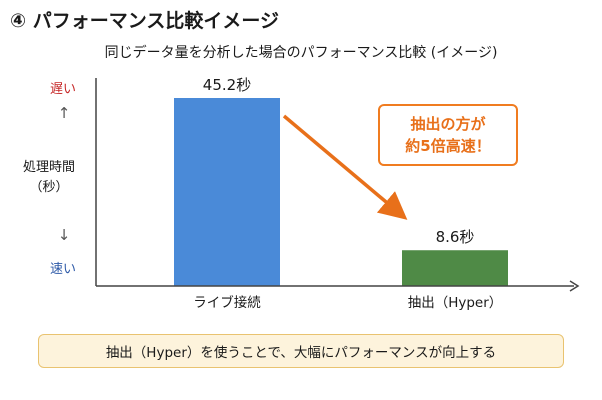 The width and height of the screenshot is (602, 400). Describe the element at coordinates (64, 113) in the screenshot. I see `arrow-up-icon: ↑` at that location.